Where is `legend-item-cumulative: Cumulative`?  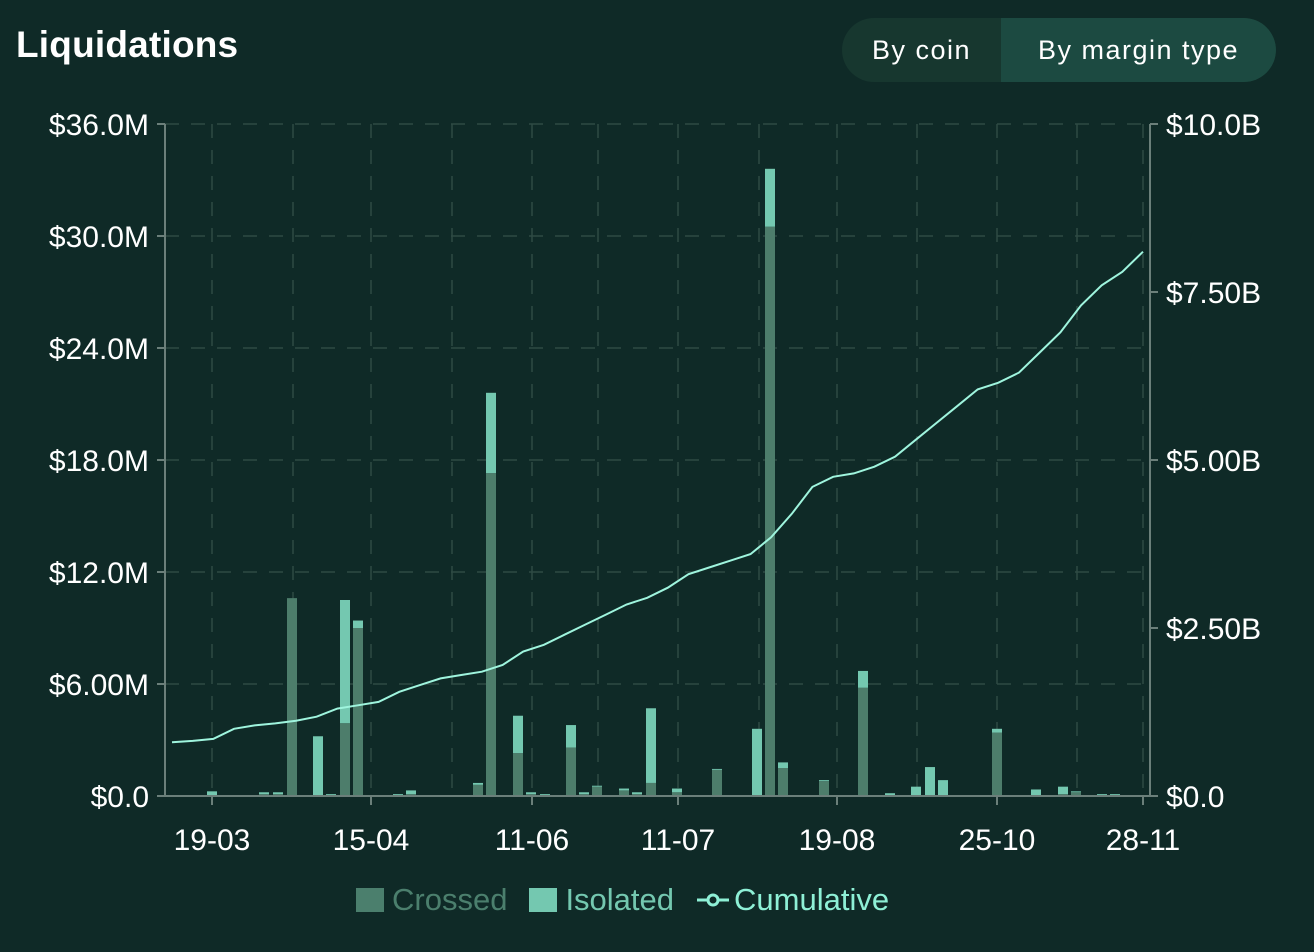 legend-item-cumulative: Cumulative is located at coordinates (792, 900).